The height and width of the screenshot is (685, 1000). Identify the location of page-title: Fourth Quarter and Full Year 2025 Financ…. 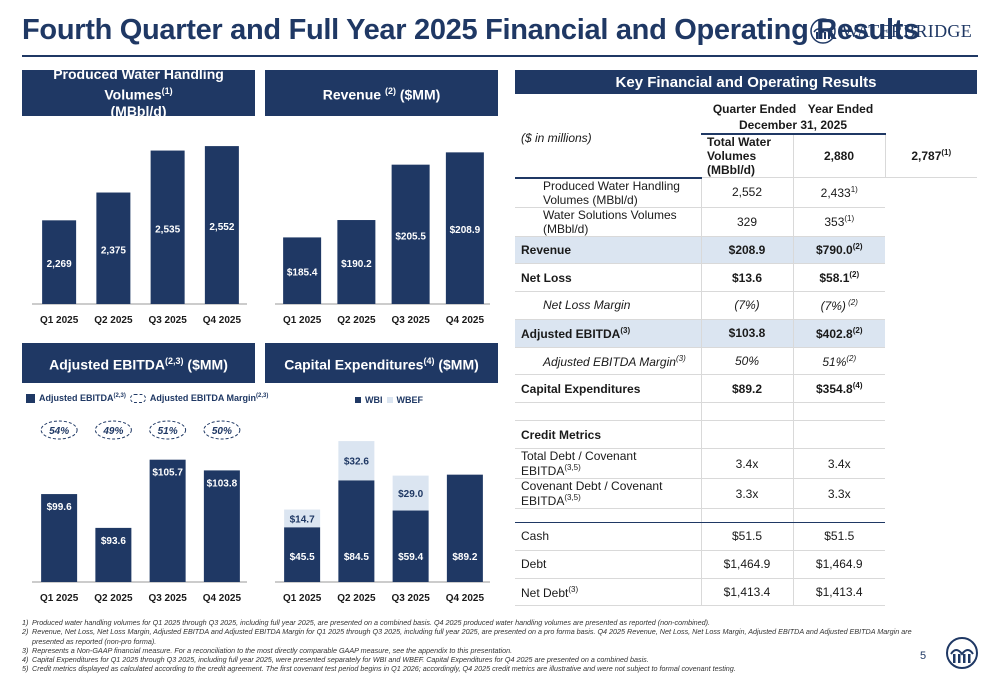
(470, 30).